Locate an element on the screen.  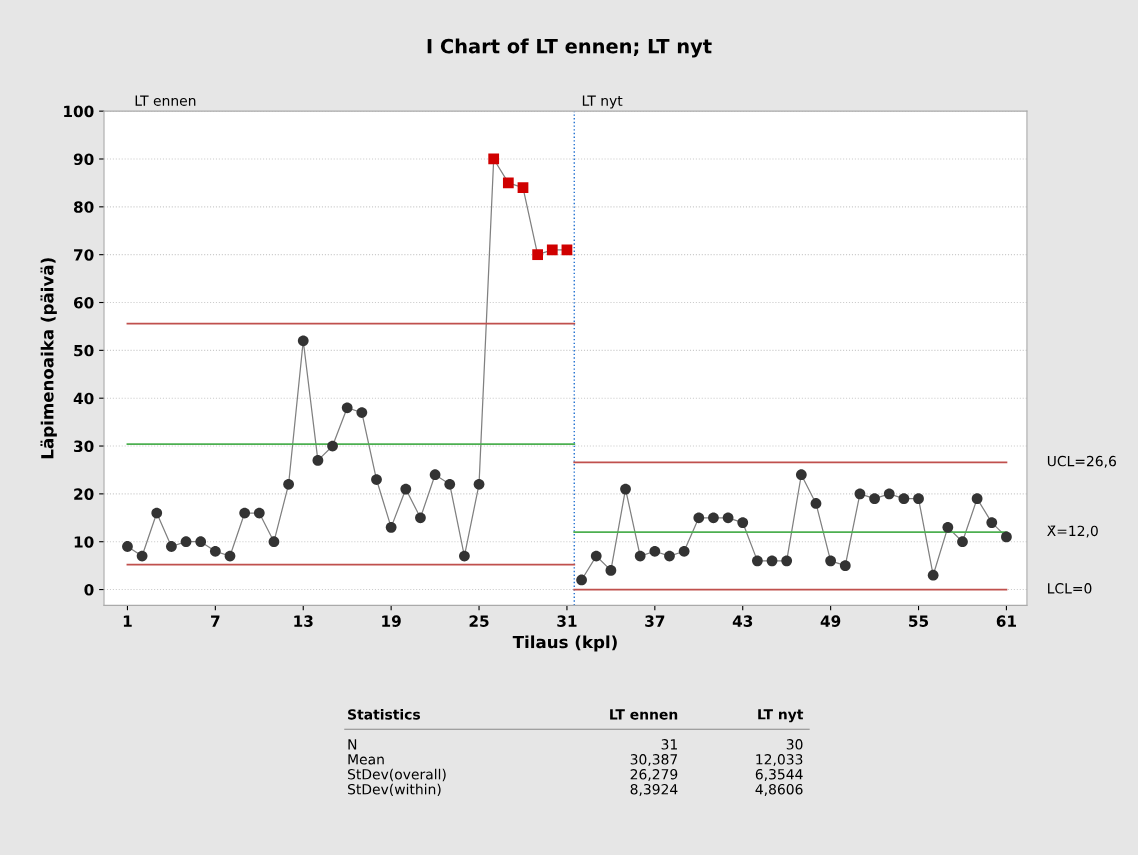
y-tick-label: 80 is located at coordinates (83, 207).